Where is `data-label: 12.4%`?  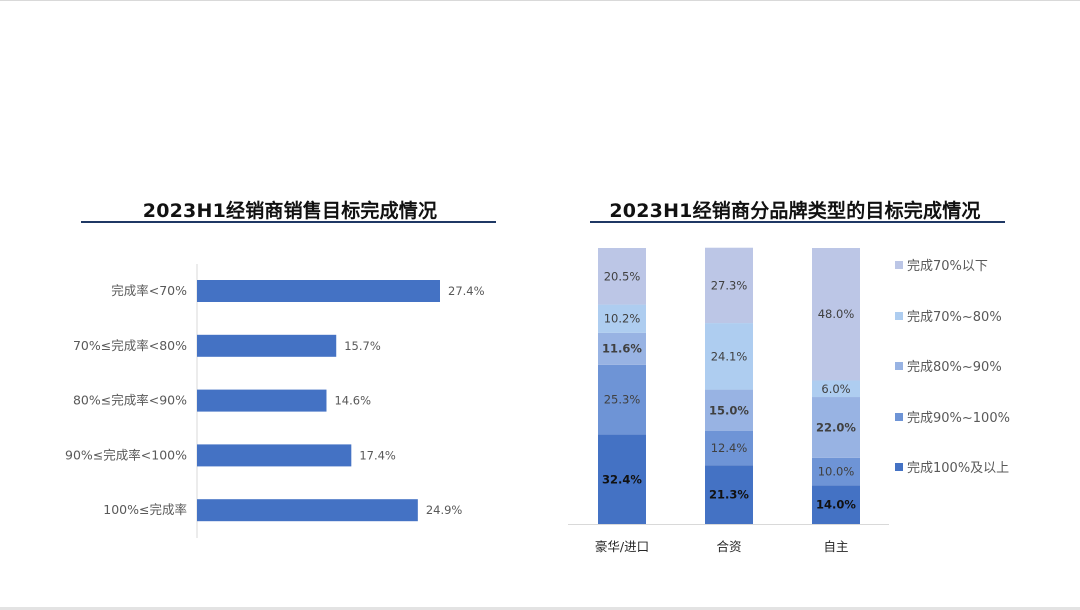
data-label: 12.4% is located at coordinates (729, 448).